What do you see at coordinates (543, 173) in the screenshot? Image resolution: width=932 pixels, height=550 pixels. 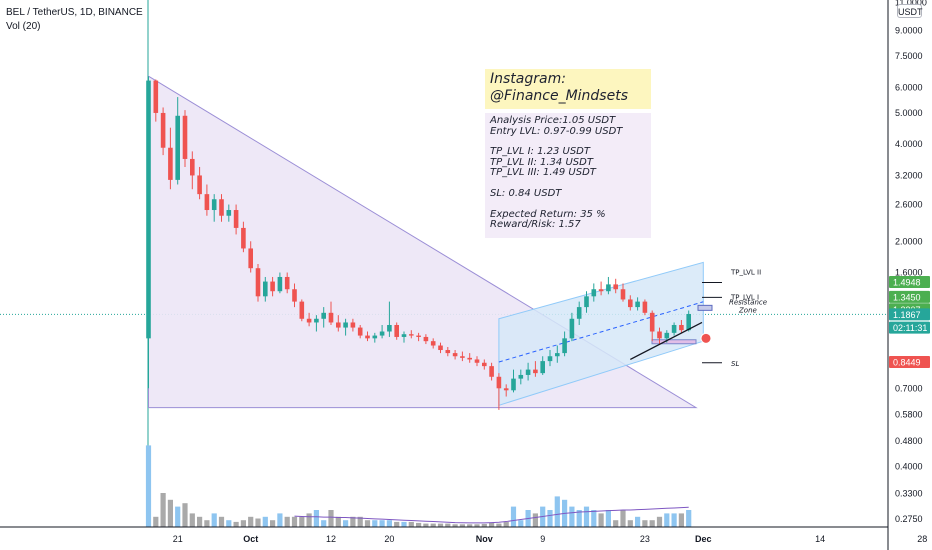 I see `tp-level-3: TP_LVL III: 1.49 USDT` at bounding box center [543, 173].